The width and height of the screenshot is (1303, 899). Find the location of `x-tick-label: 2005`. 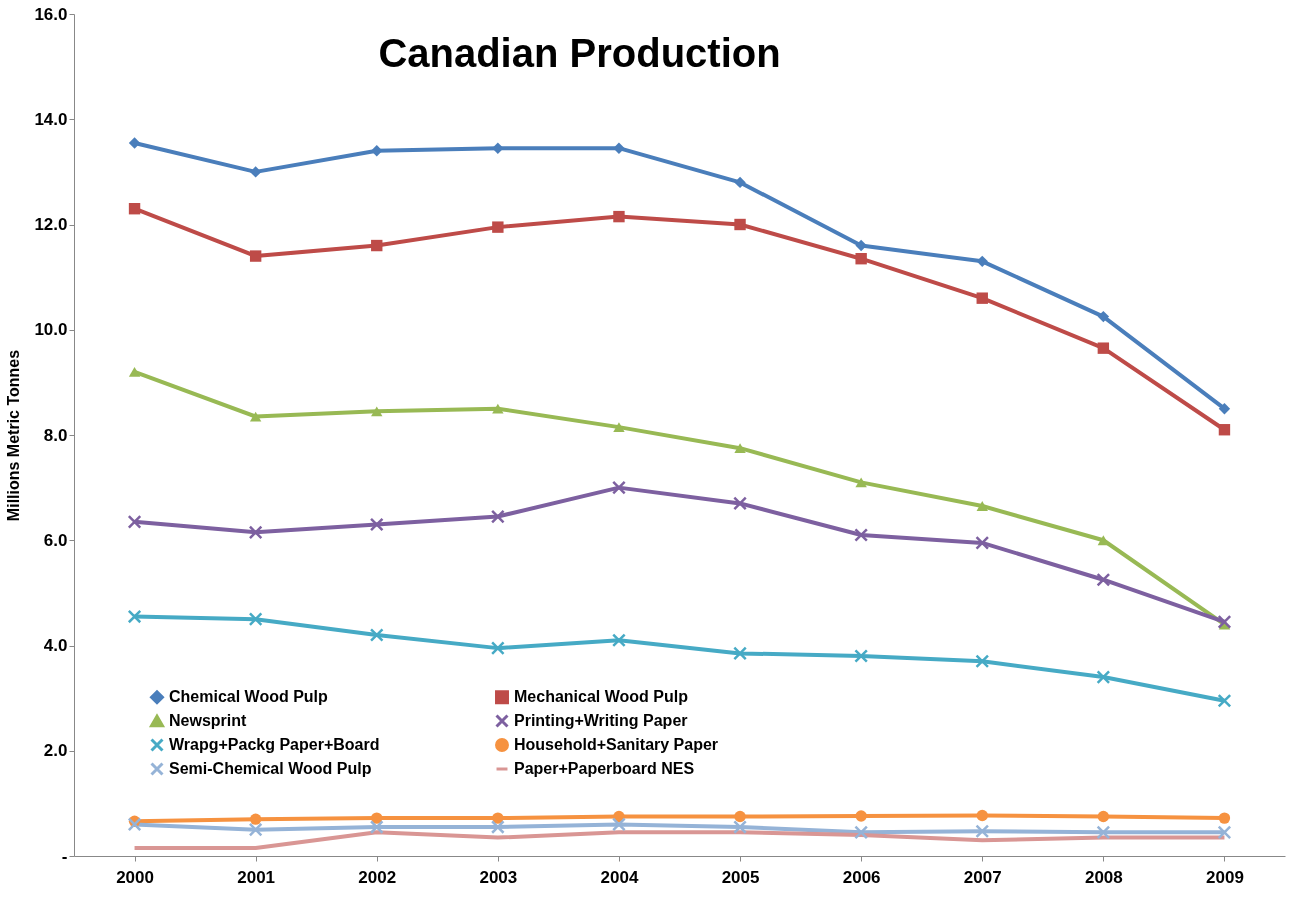

x-tick-label: 2005 is located at coordinates (740, 877).